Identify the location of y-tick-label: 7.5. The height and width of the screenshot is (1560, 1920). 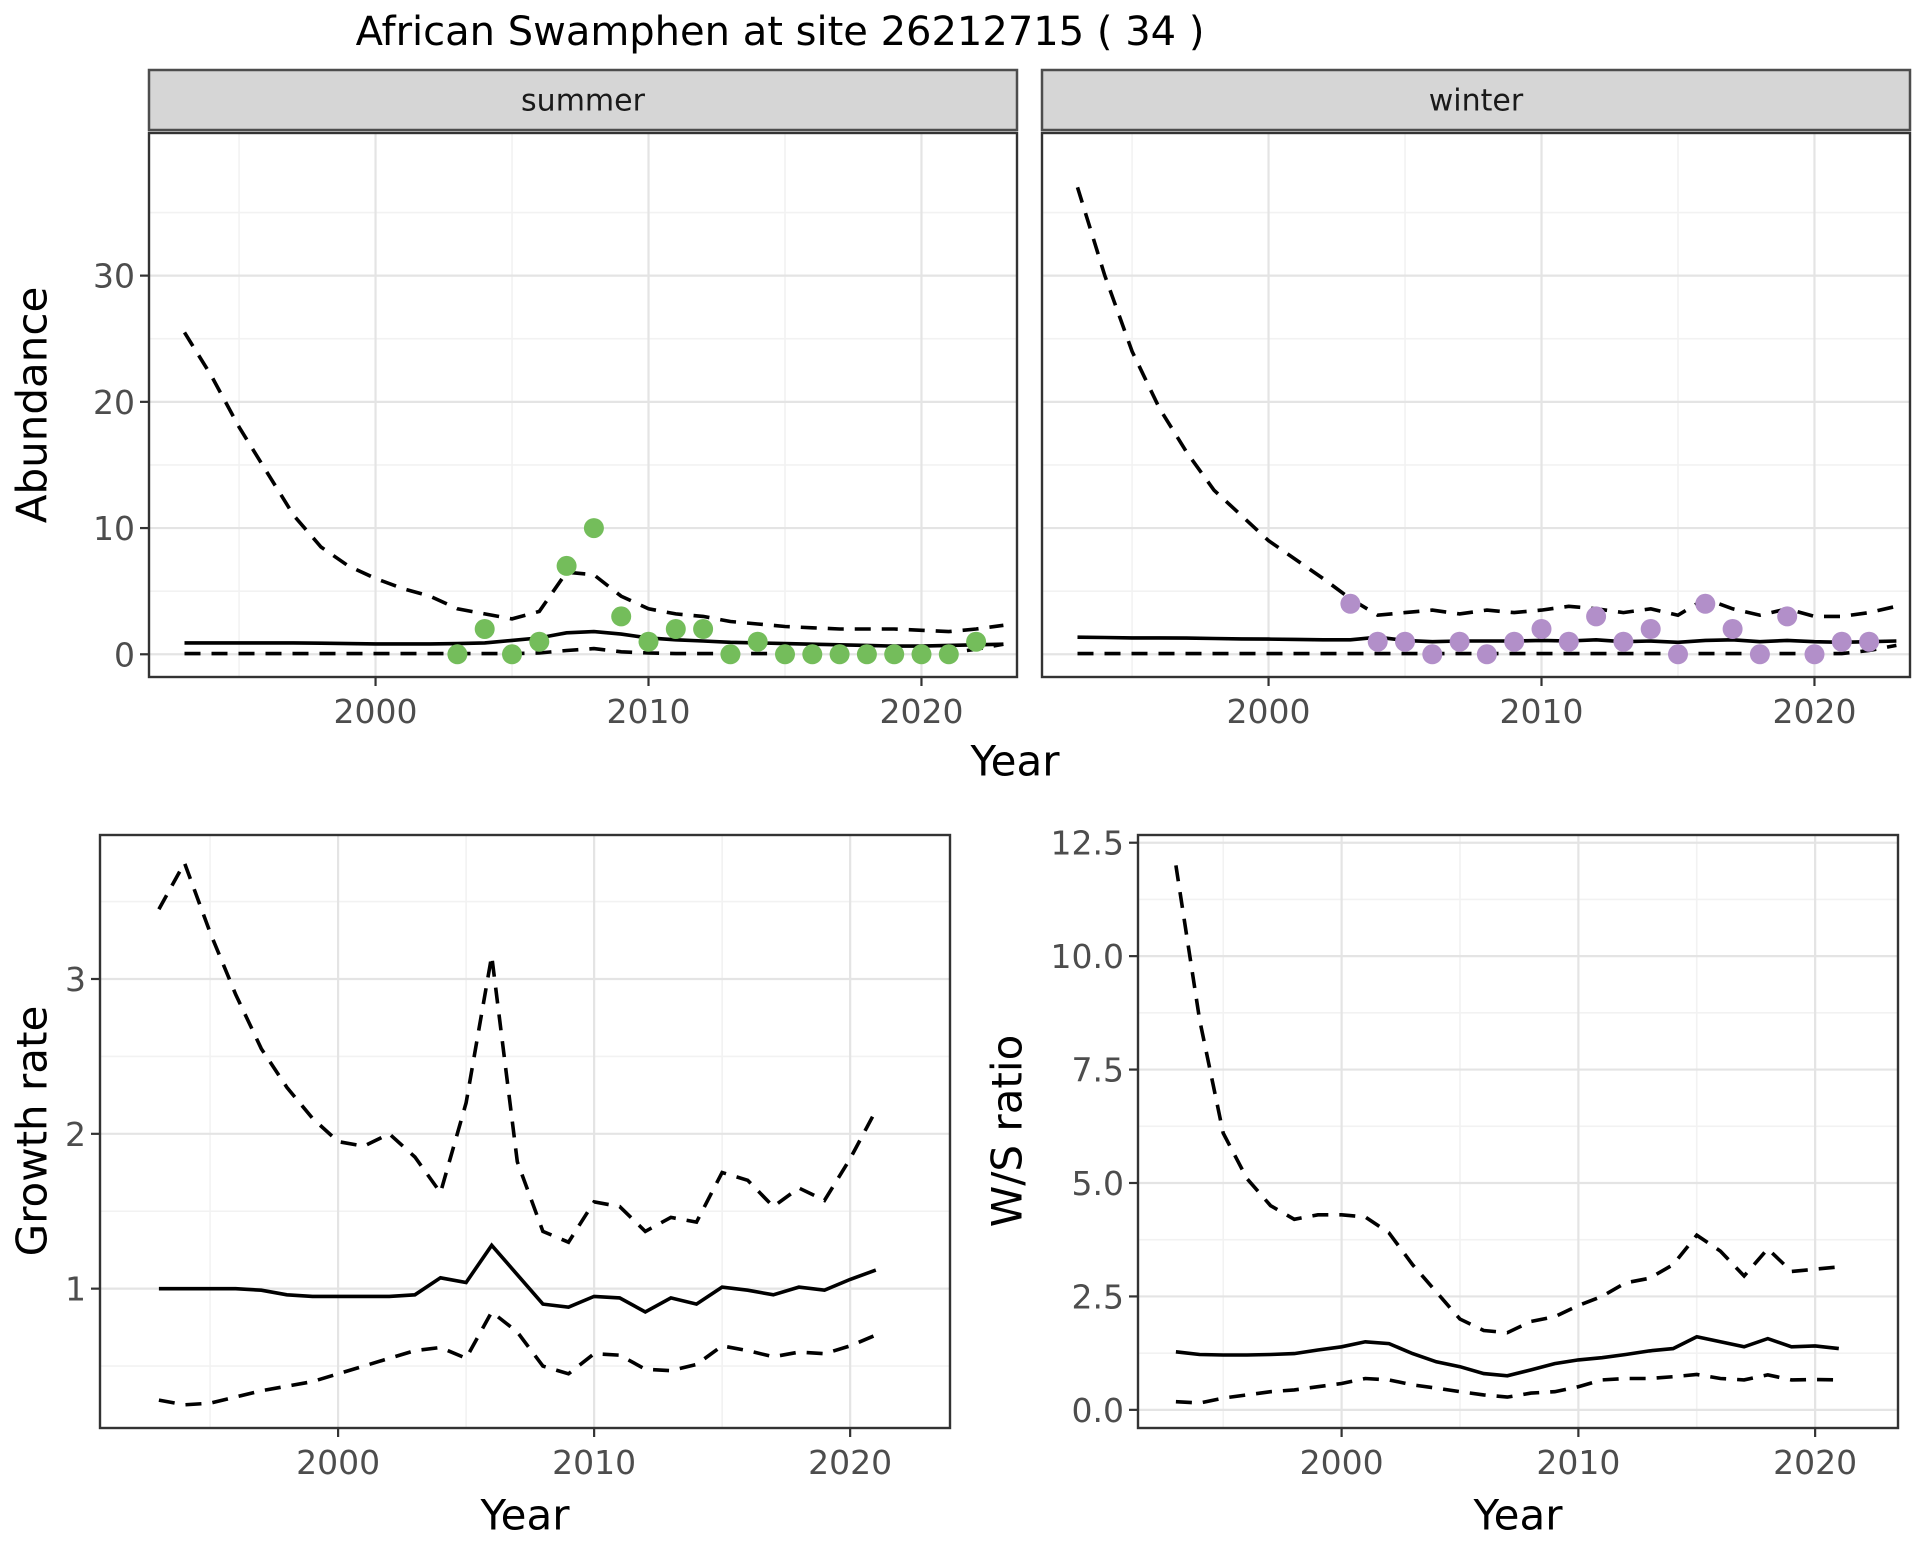
(1098, 1070).